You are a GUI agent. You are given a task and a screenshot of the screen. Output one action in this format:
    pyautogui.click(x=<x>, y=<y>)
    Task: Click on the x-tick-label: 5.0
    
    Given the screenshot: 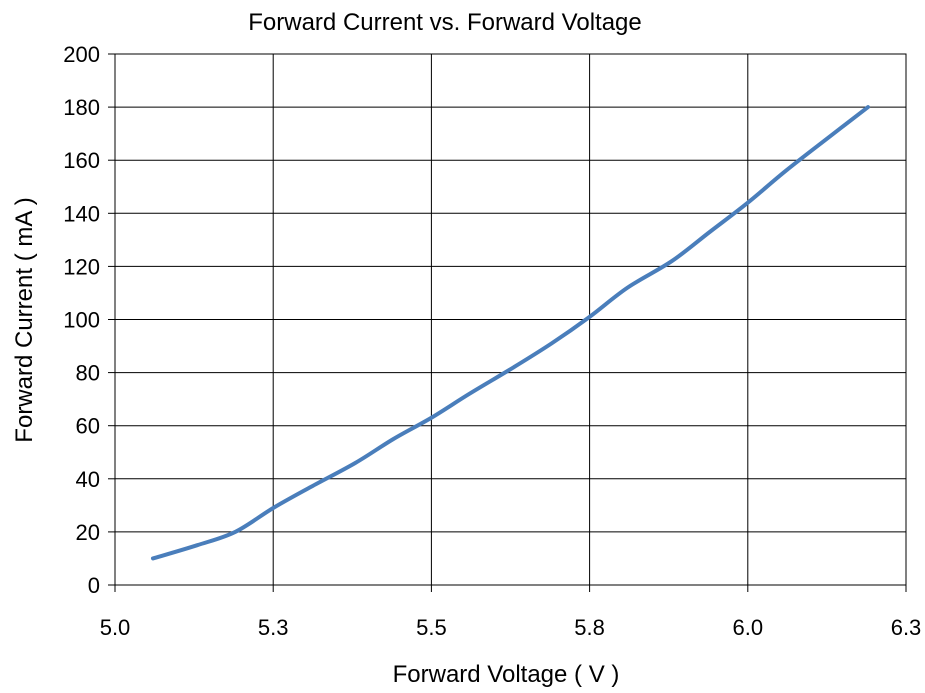 What is the action you would take?
    pyautogui.click(x=115, y=627)
    